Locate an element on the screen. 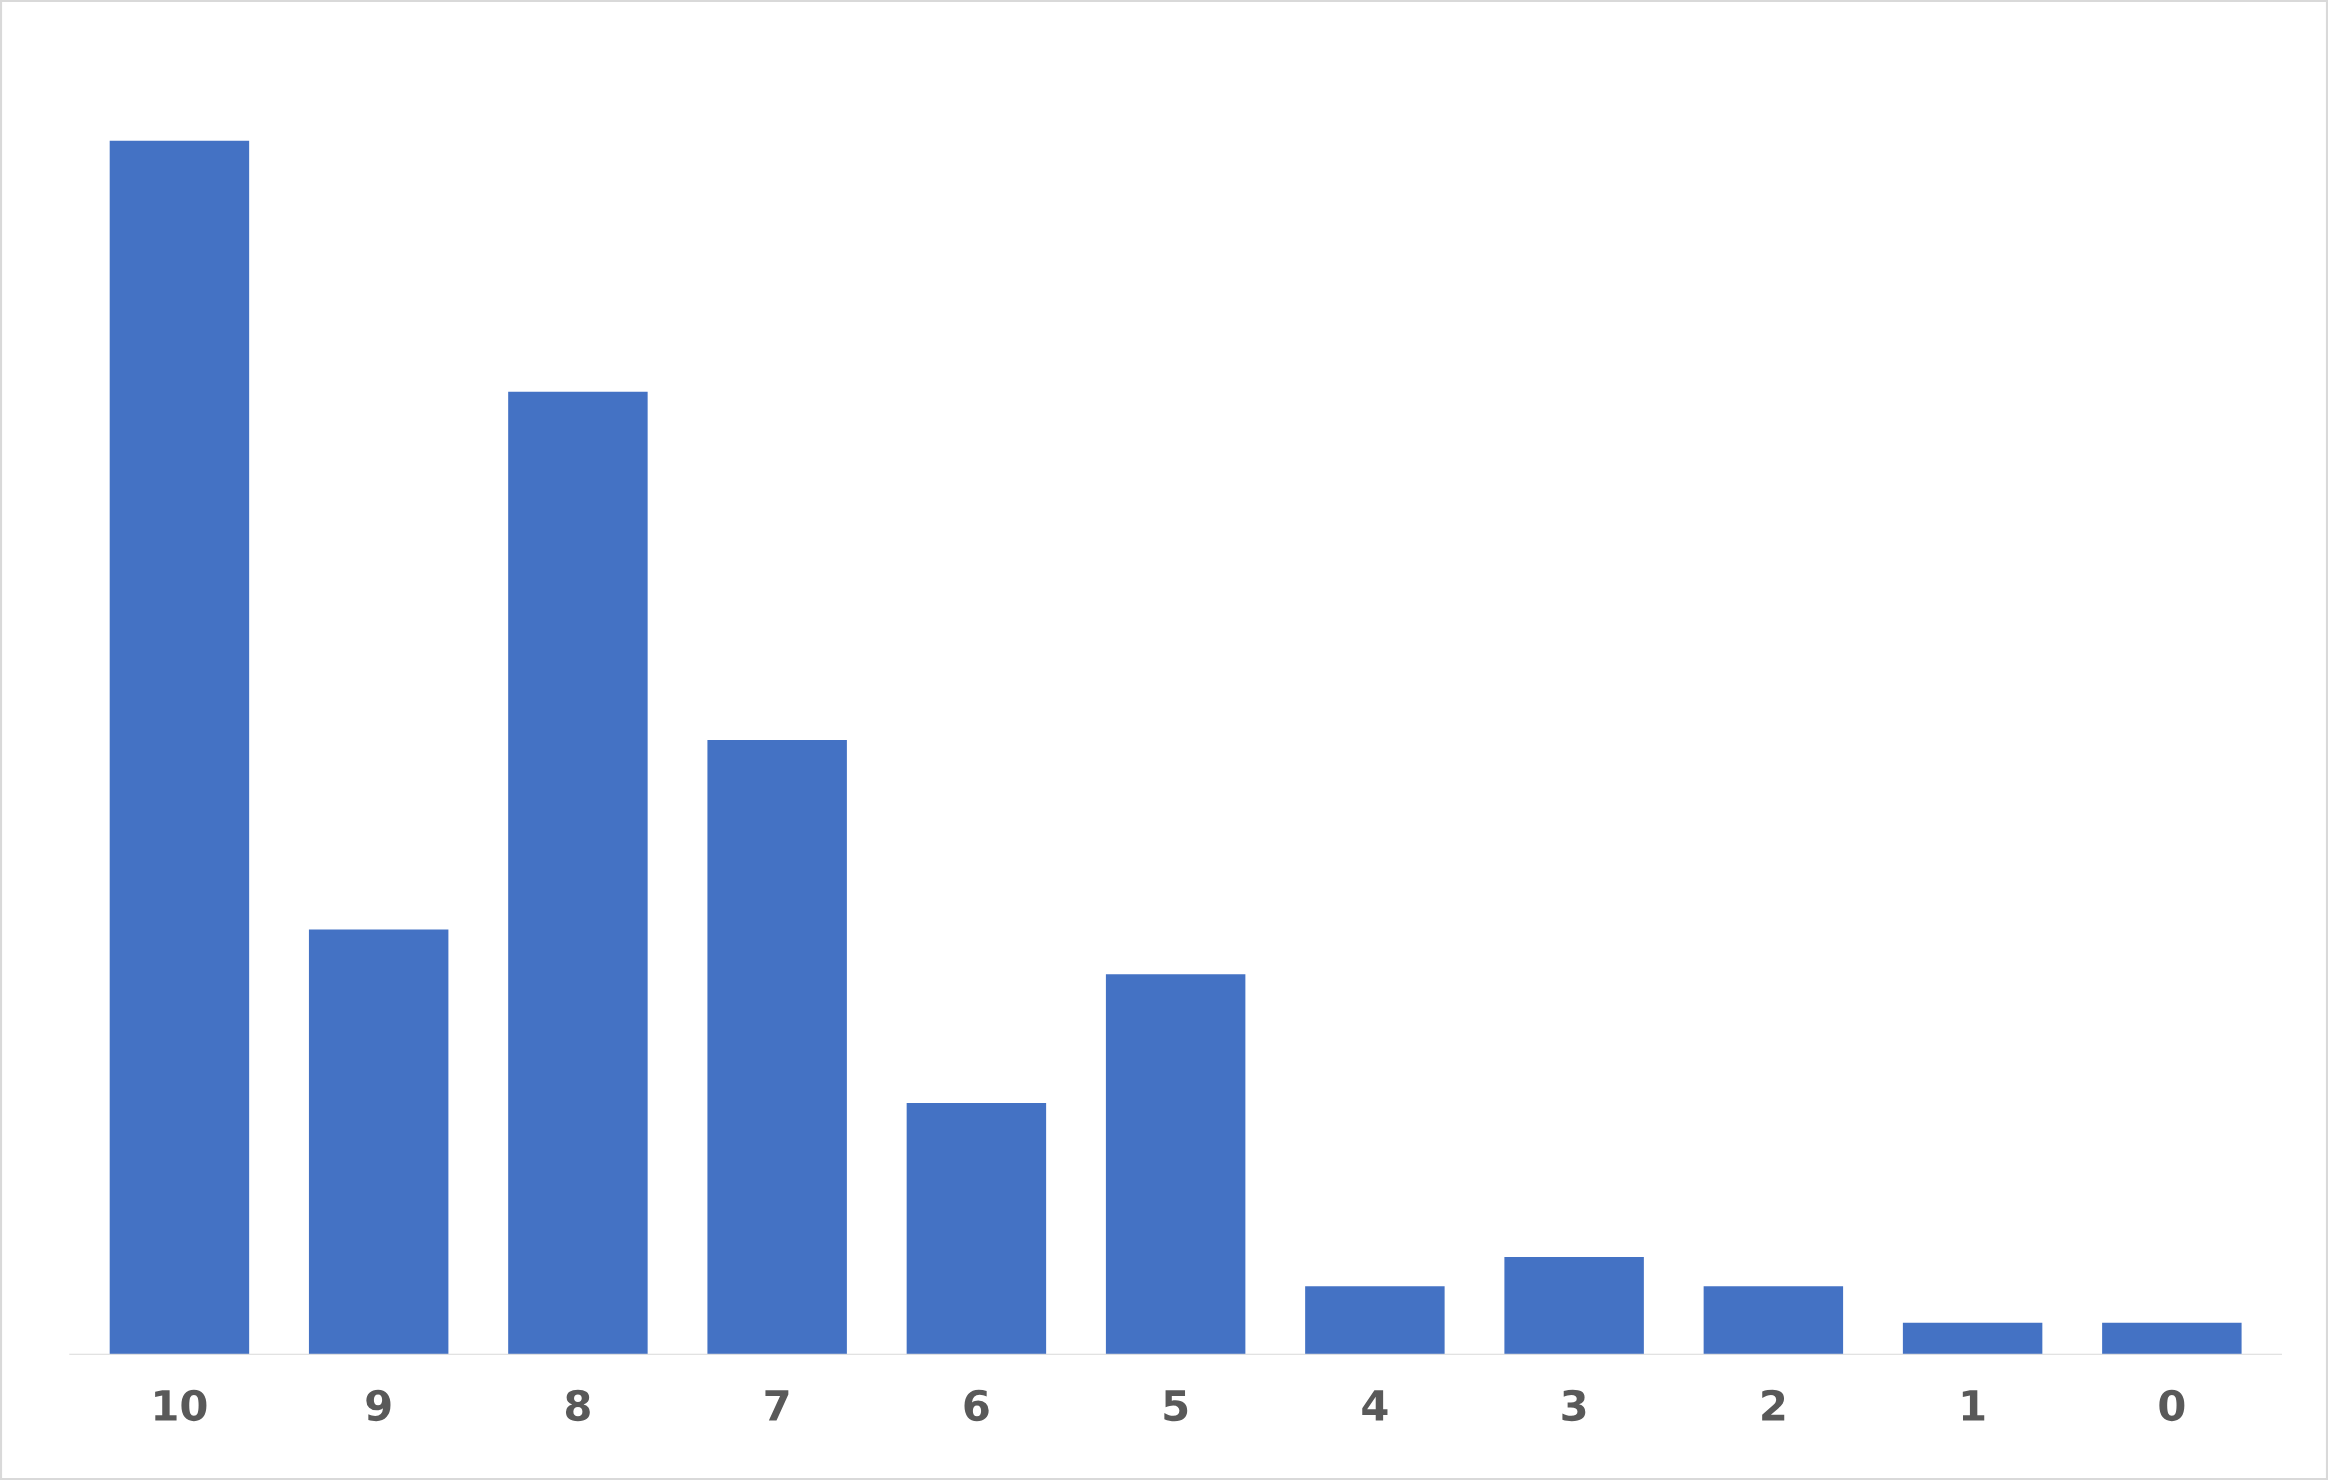 This screenshot has width=2328, height=1480. x-tick-label: 2 is located at coordinates (1773, 1405).